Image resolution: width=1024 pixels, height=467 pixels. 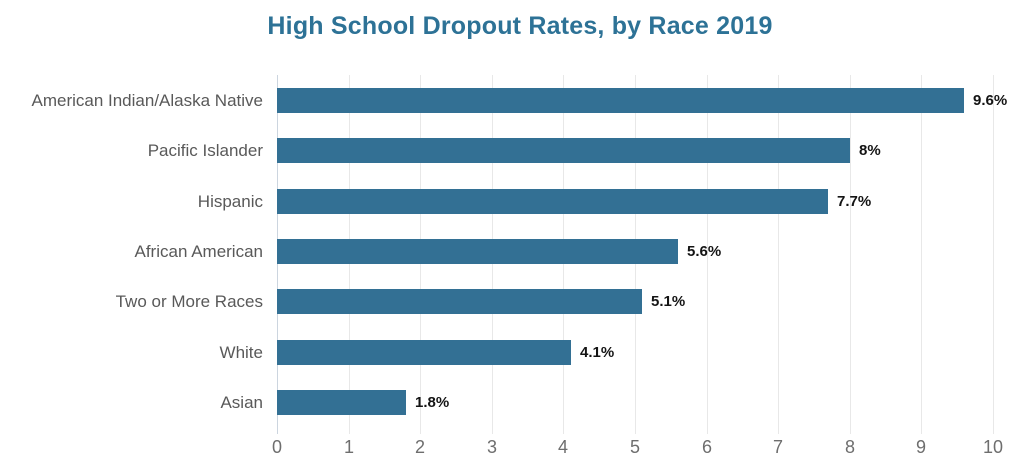 I want to click on bar-value-label: 8%, so click(x=870, y=150).